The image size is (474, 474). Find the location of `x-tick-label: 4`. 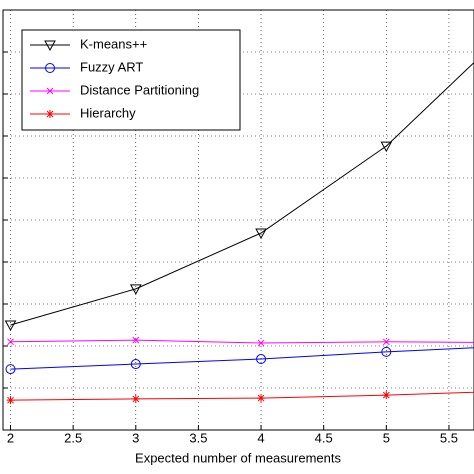

x-tick-label: 4 is located at coordinates (260, 437).